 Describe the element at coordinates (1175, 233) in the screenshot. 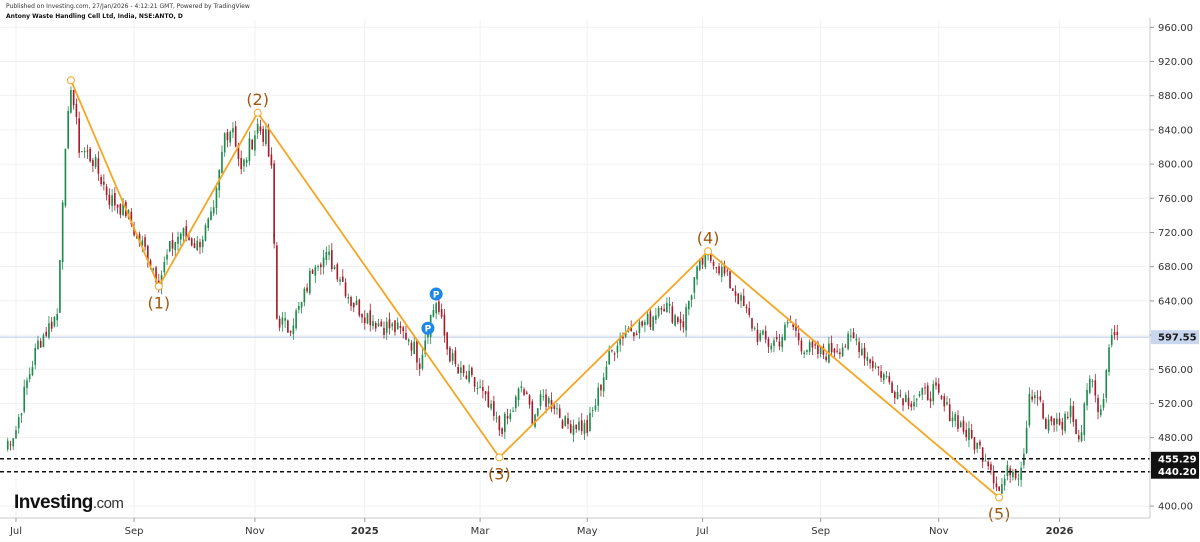

I see `price-tick-label: 720.00` at that location.